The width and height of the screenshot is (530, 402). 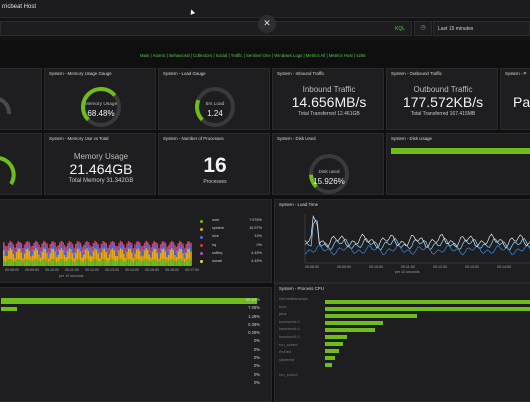 I want to click on metric-label: Processes, so click(x=215, y=182).